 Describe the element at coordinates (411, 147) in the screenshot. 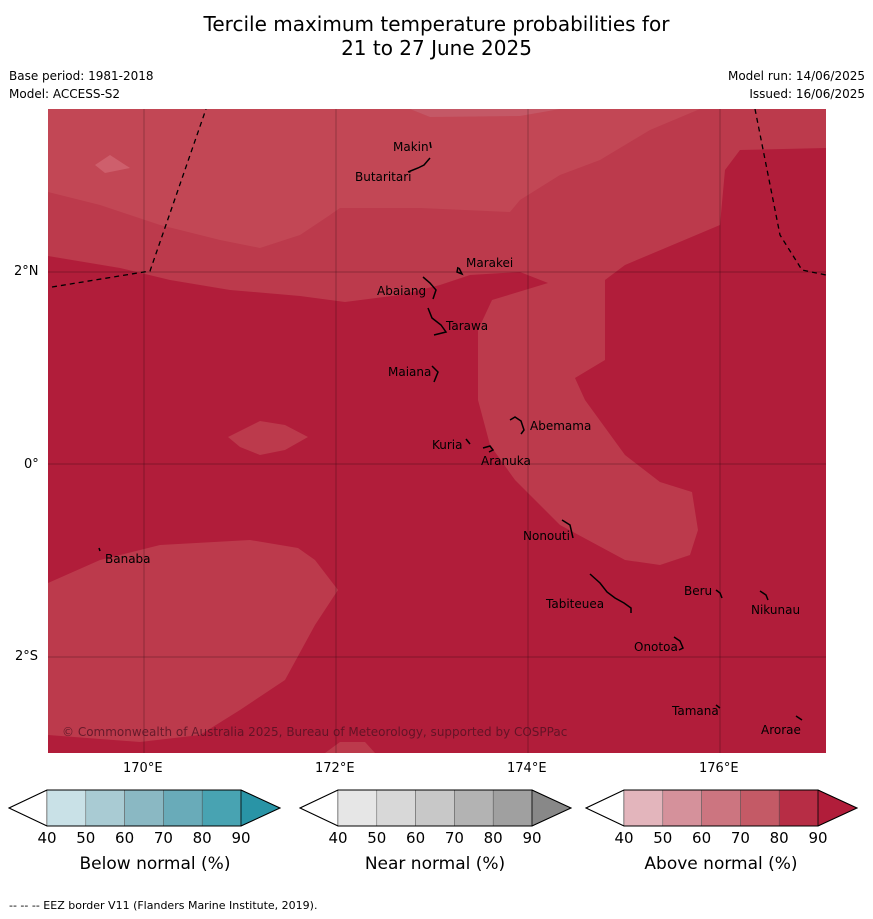

I see `label-makin: Makin` at that location.